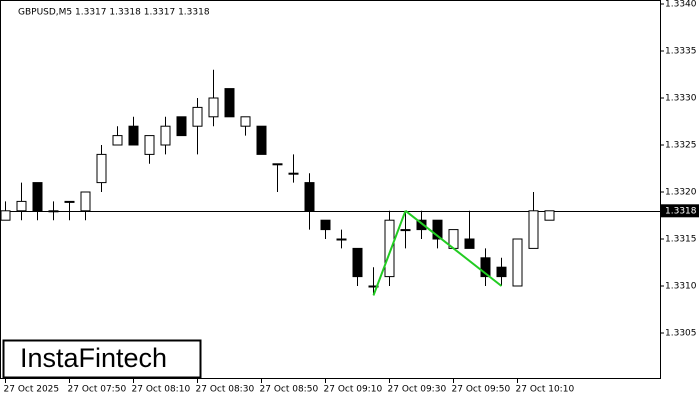 The height and width of the screenshot is (400, 700). What do you see at coordinates (481, 390) in the screenshot?
I see `x-tick-label: 27 Oct 09:50` at bounding box center [481, 390].